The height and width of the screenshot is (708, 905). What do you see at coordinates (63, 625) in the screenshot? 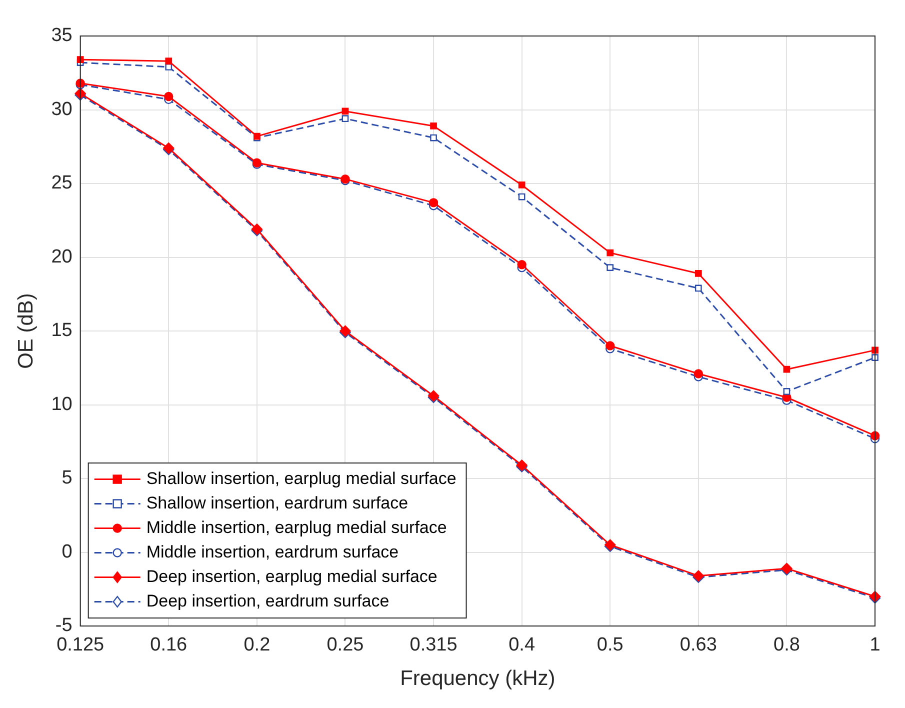
I see `y-tick-label: -5` at bounding box center [63, 625].